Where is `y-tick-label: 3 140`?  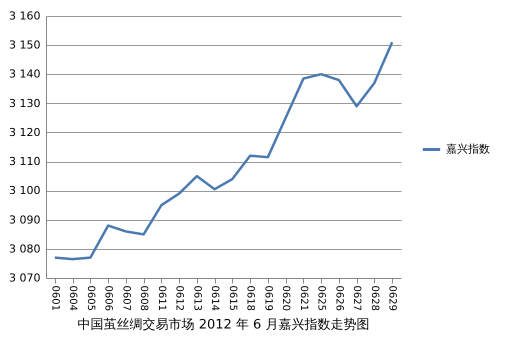 y-tick-label: 3 140 is located at coordinates (24, 74).